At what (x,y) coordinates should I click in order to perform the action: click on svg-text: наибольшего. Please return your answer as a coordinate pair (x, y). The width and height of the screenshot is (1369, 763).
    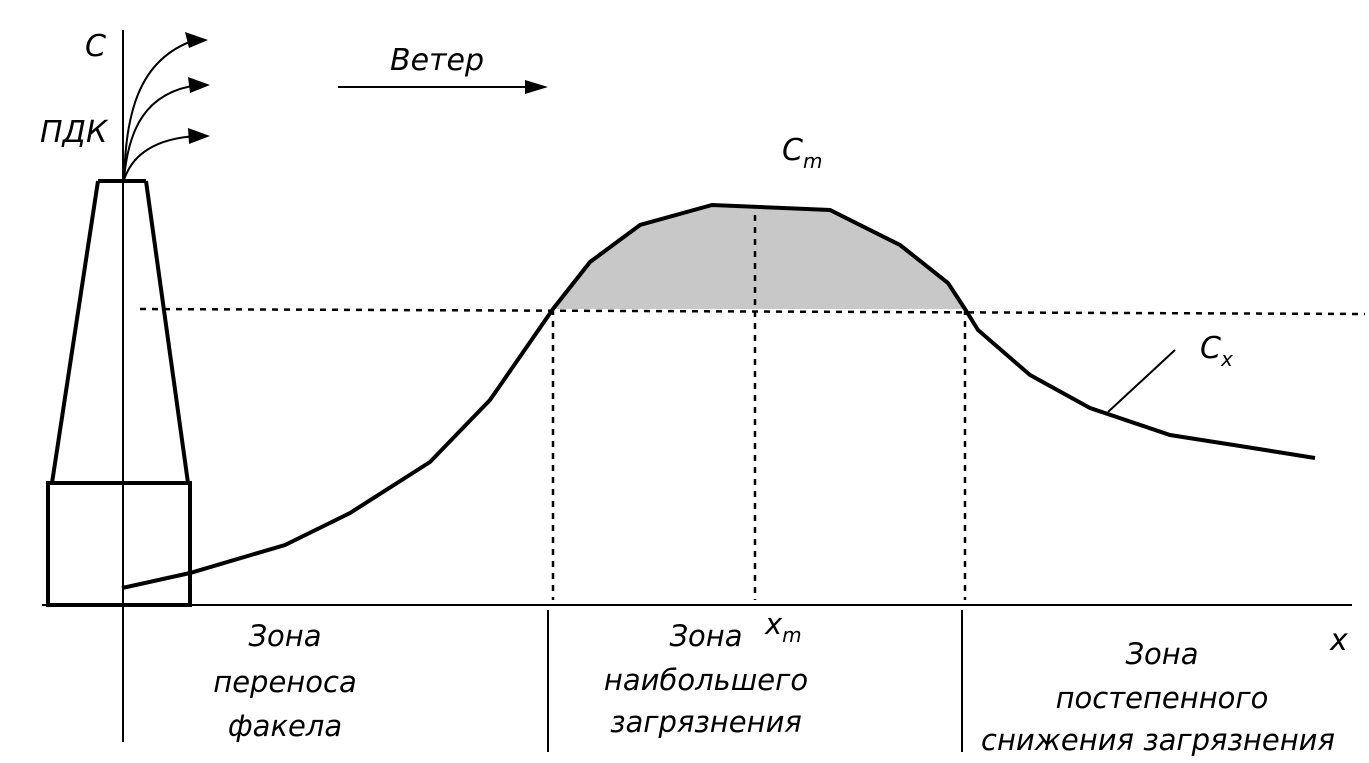
    Looking at the image, I should click on (706, 680).